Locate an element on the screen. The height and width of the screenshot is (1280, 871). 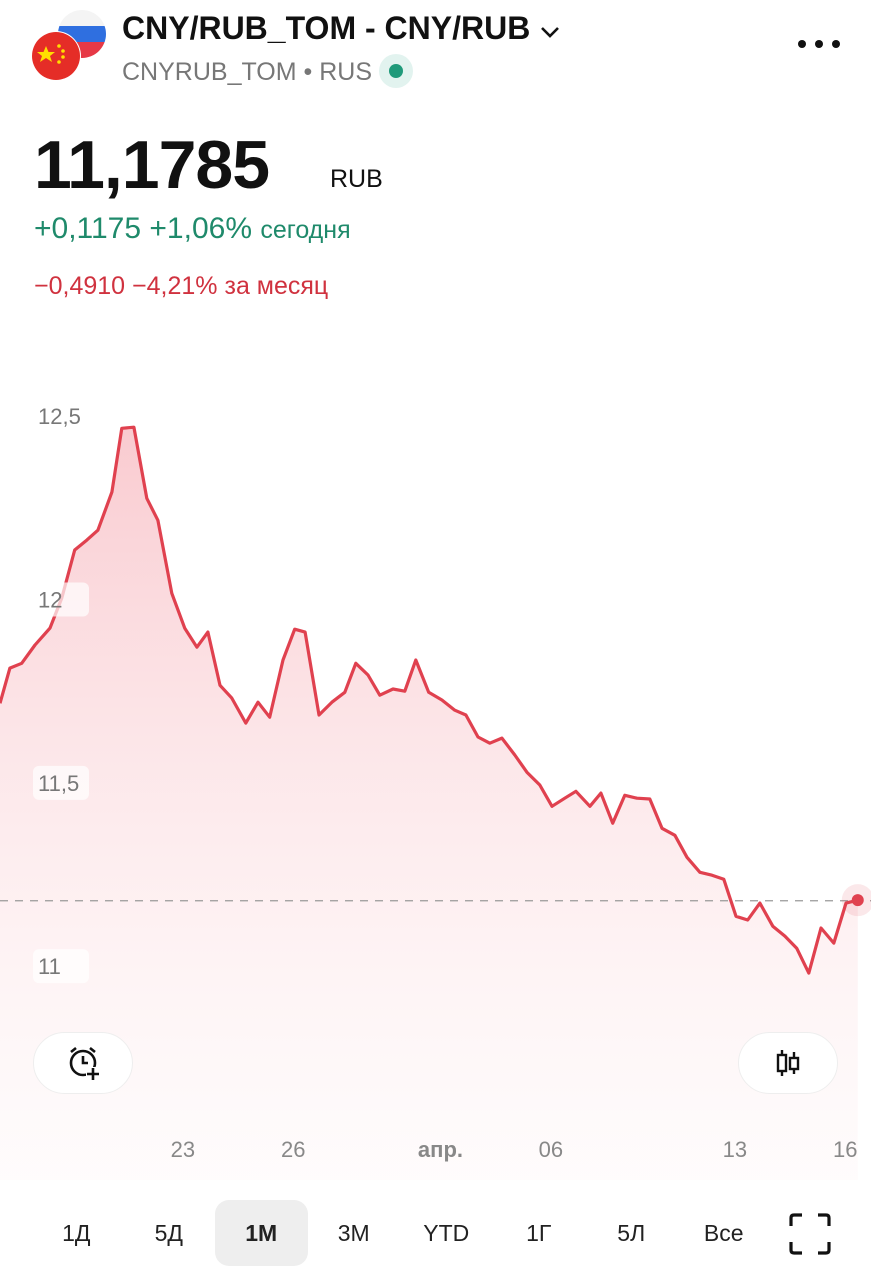
ticker: CNYRUB_TOM is located at coordinates (209, 72).